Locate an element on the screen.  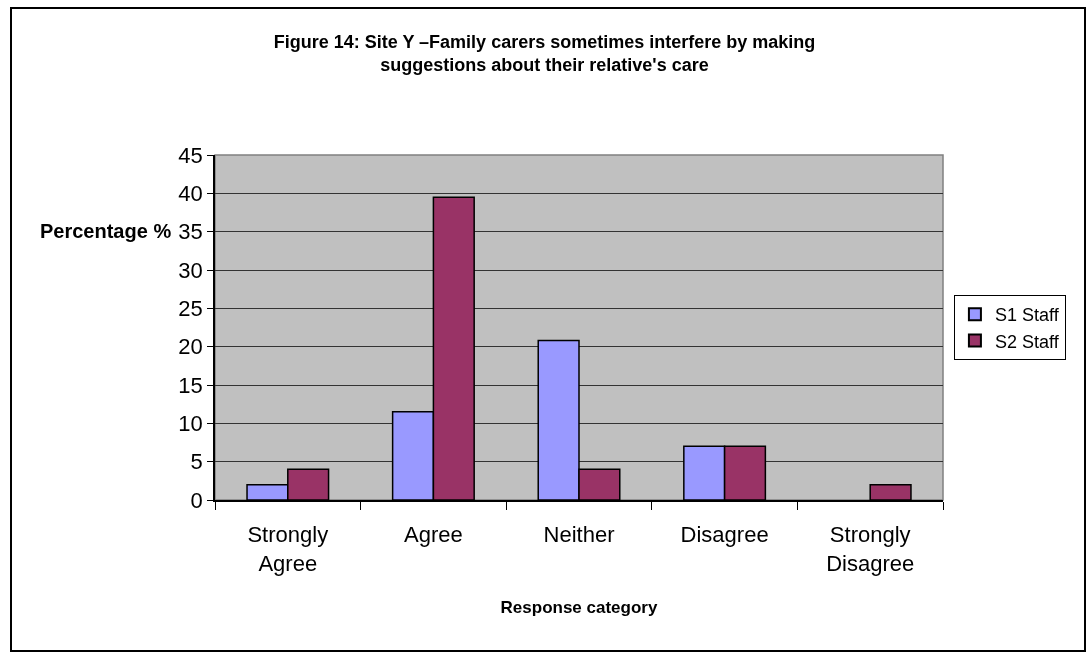
y-tick-label: 30 is located at coordinates (190, 270).